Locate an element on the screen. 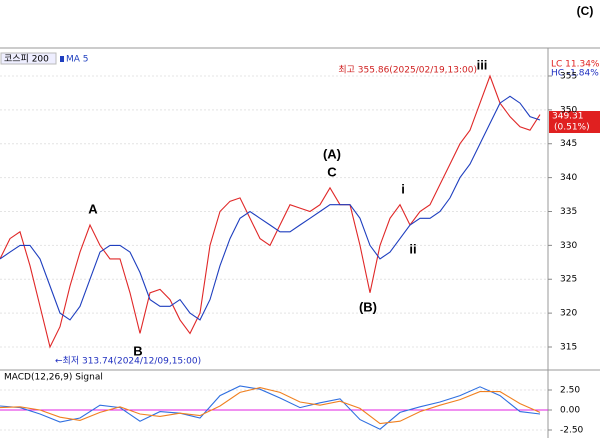 Image resolution: width=600 pixels, height=438 pixels. range-label: HC -1.84% is located at coordinates (575, 74).